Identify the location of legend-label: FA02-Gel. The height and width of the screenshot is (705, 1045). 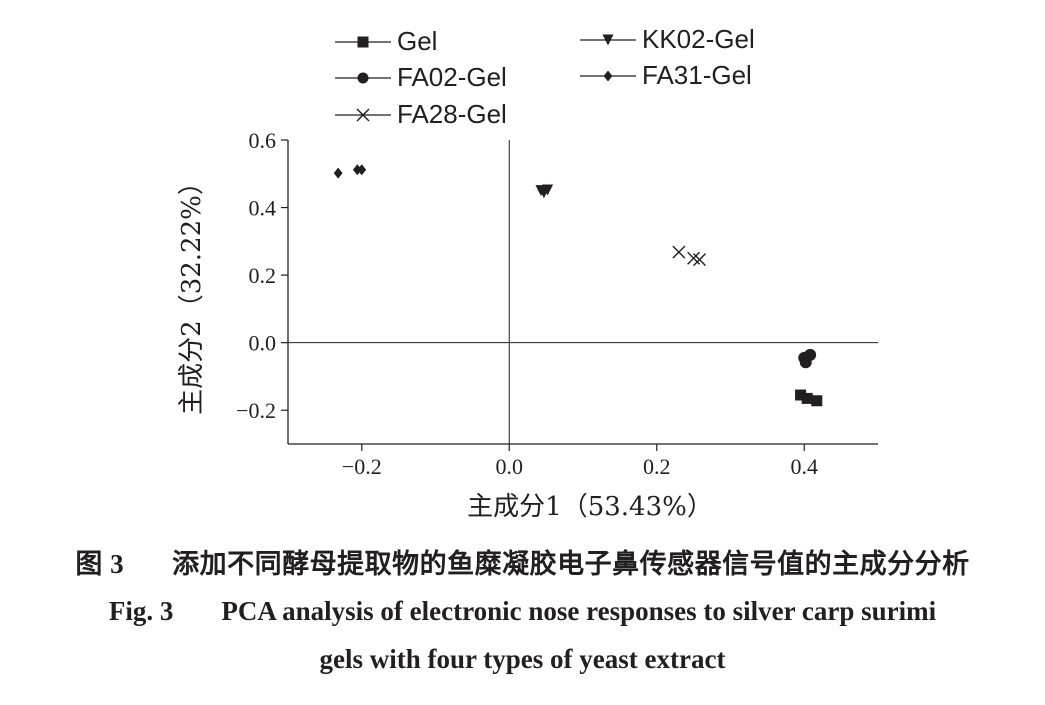
(452, 77).